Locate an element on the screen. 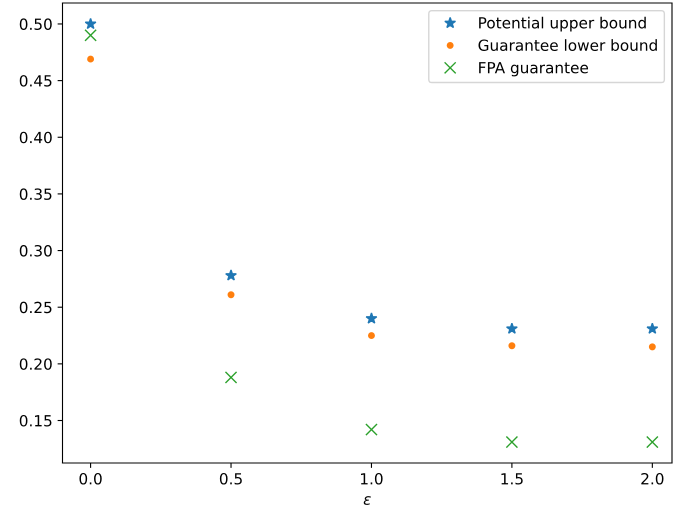 This screenshot has width=673, height=514. legend-label: Guarantee lower bound is located at coordinates (567, 45).